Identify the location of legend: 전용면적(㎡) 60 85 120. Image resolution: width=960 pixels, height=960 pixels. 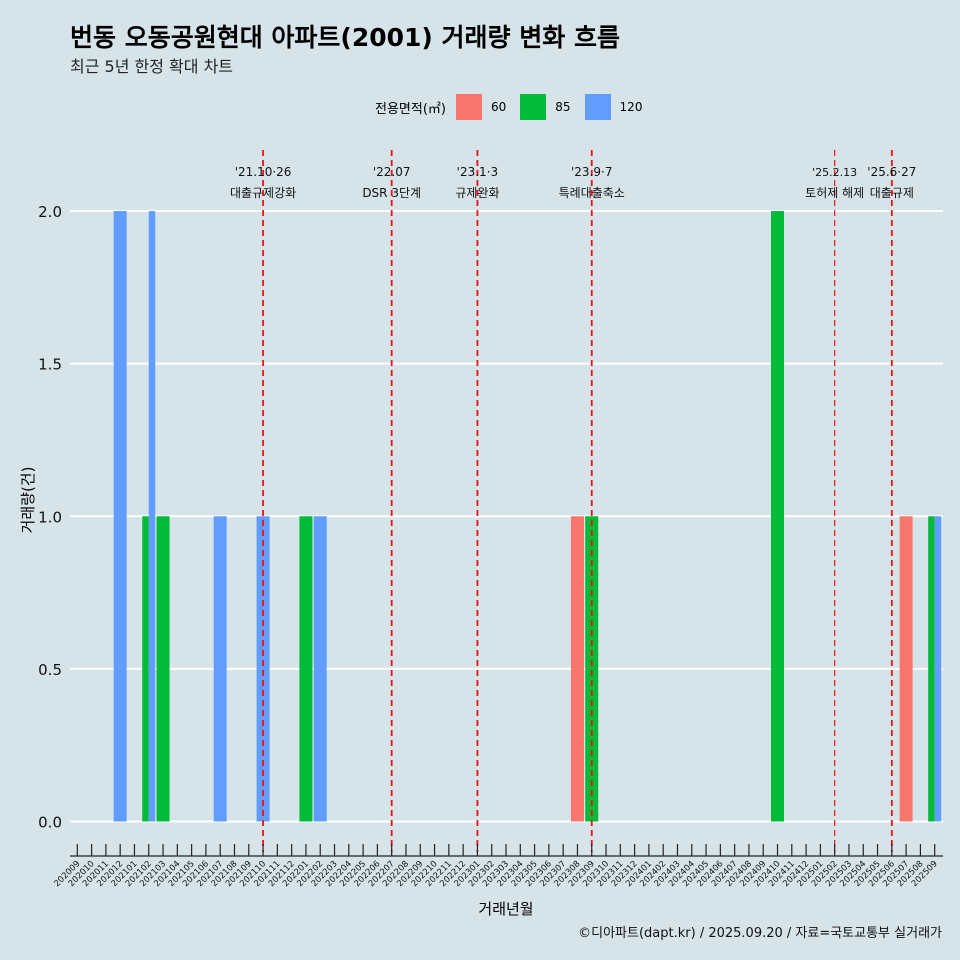
(515, 107).